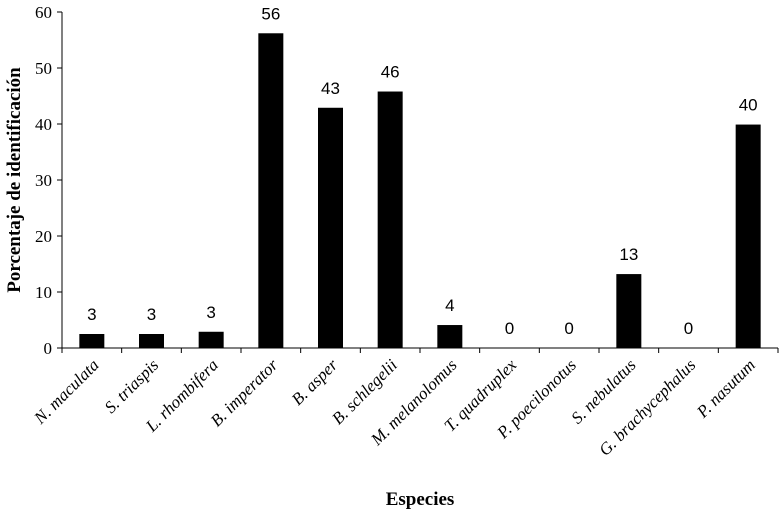 Image resolution: width=780 pixels, height=514 pixels. Describe the element at coordinates (420, 350) in the screenshot. I see `x-axis` at that location.